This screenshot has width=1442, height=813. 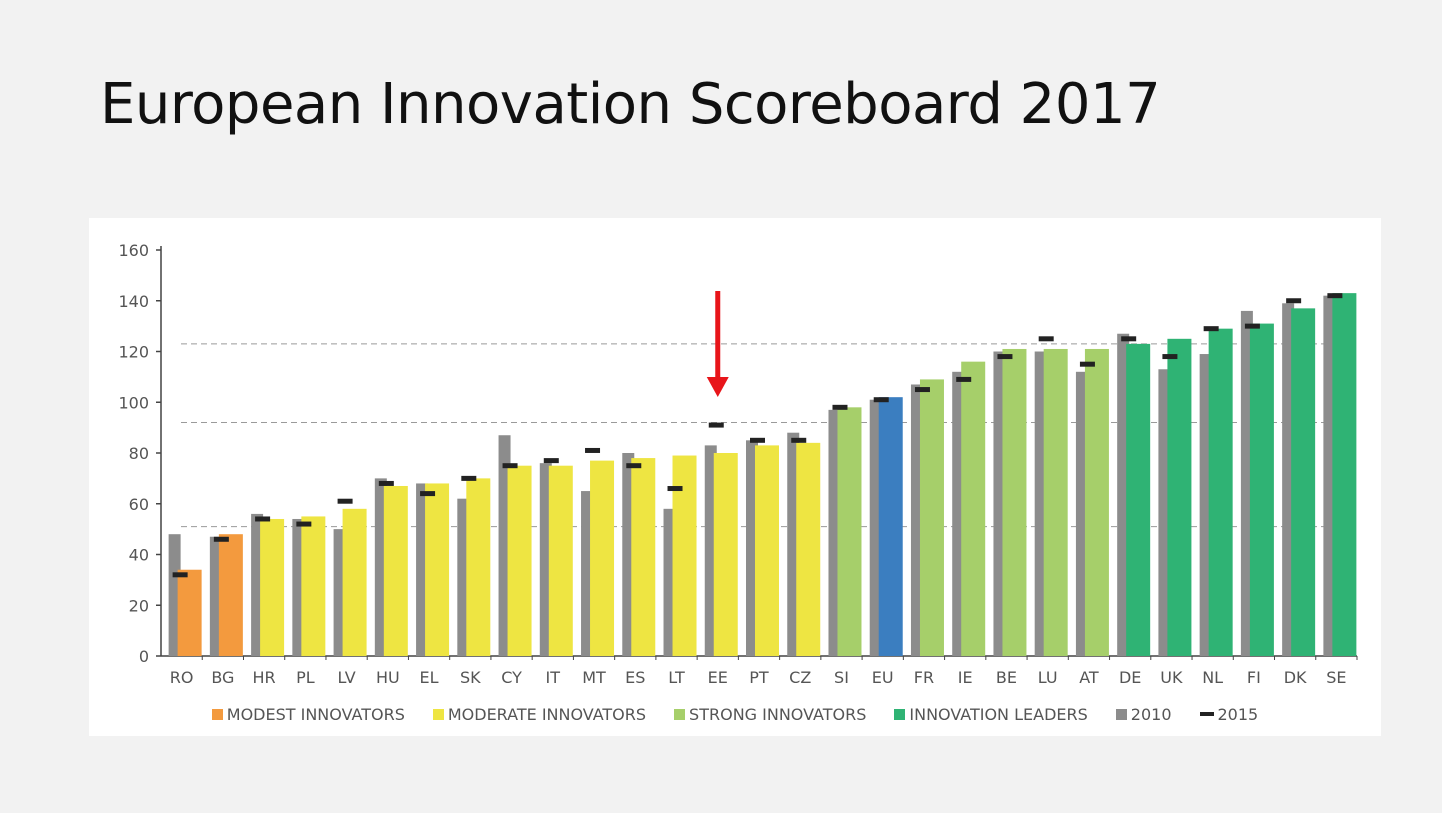 I want to click on marker-2015-cz, so click(x=799, y=440).